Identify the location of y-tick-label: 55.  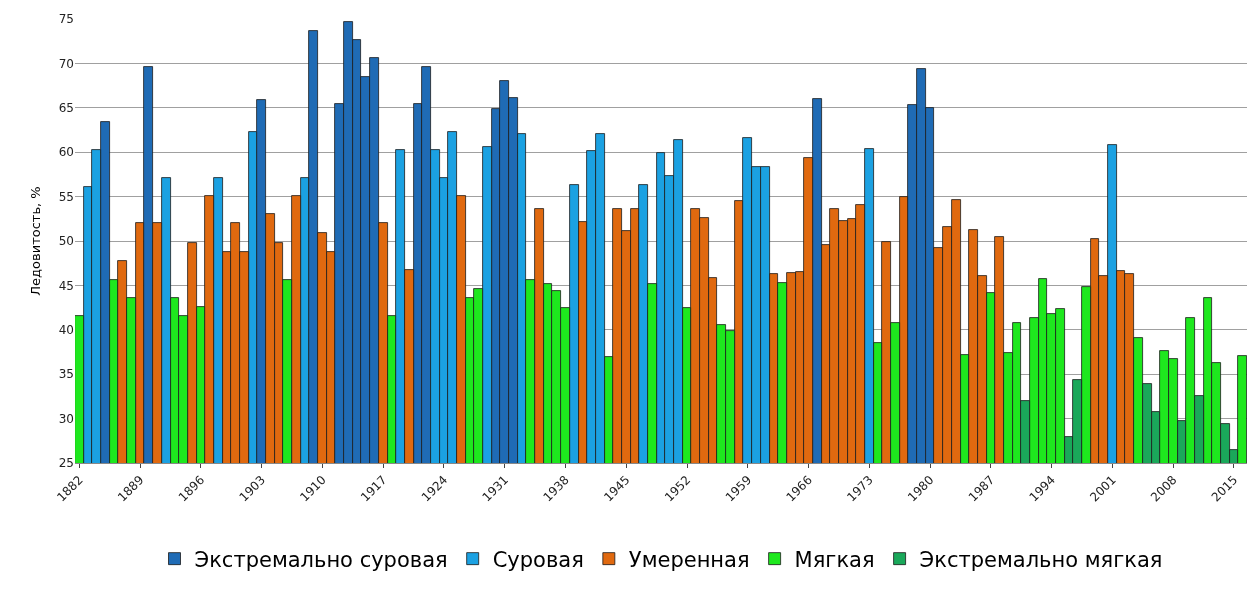
(66, 196).